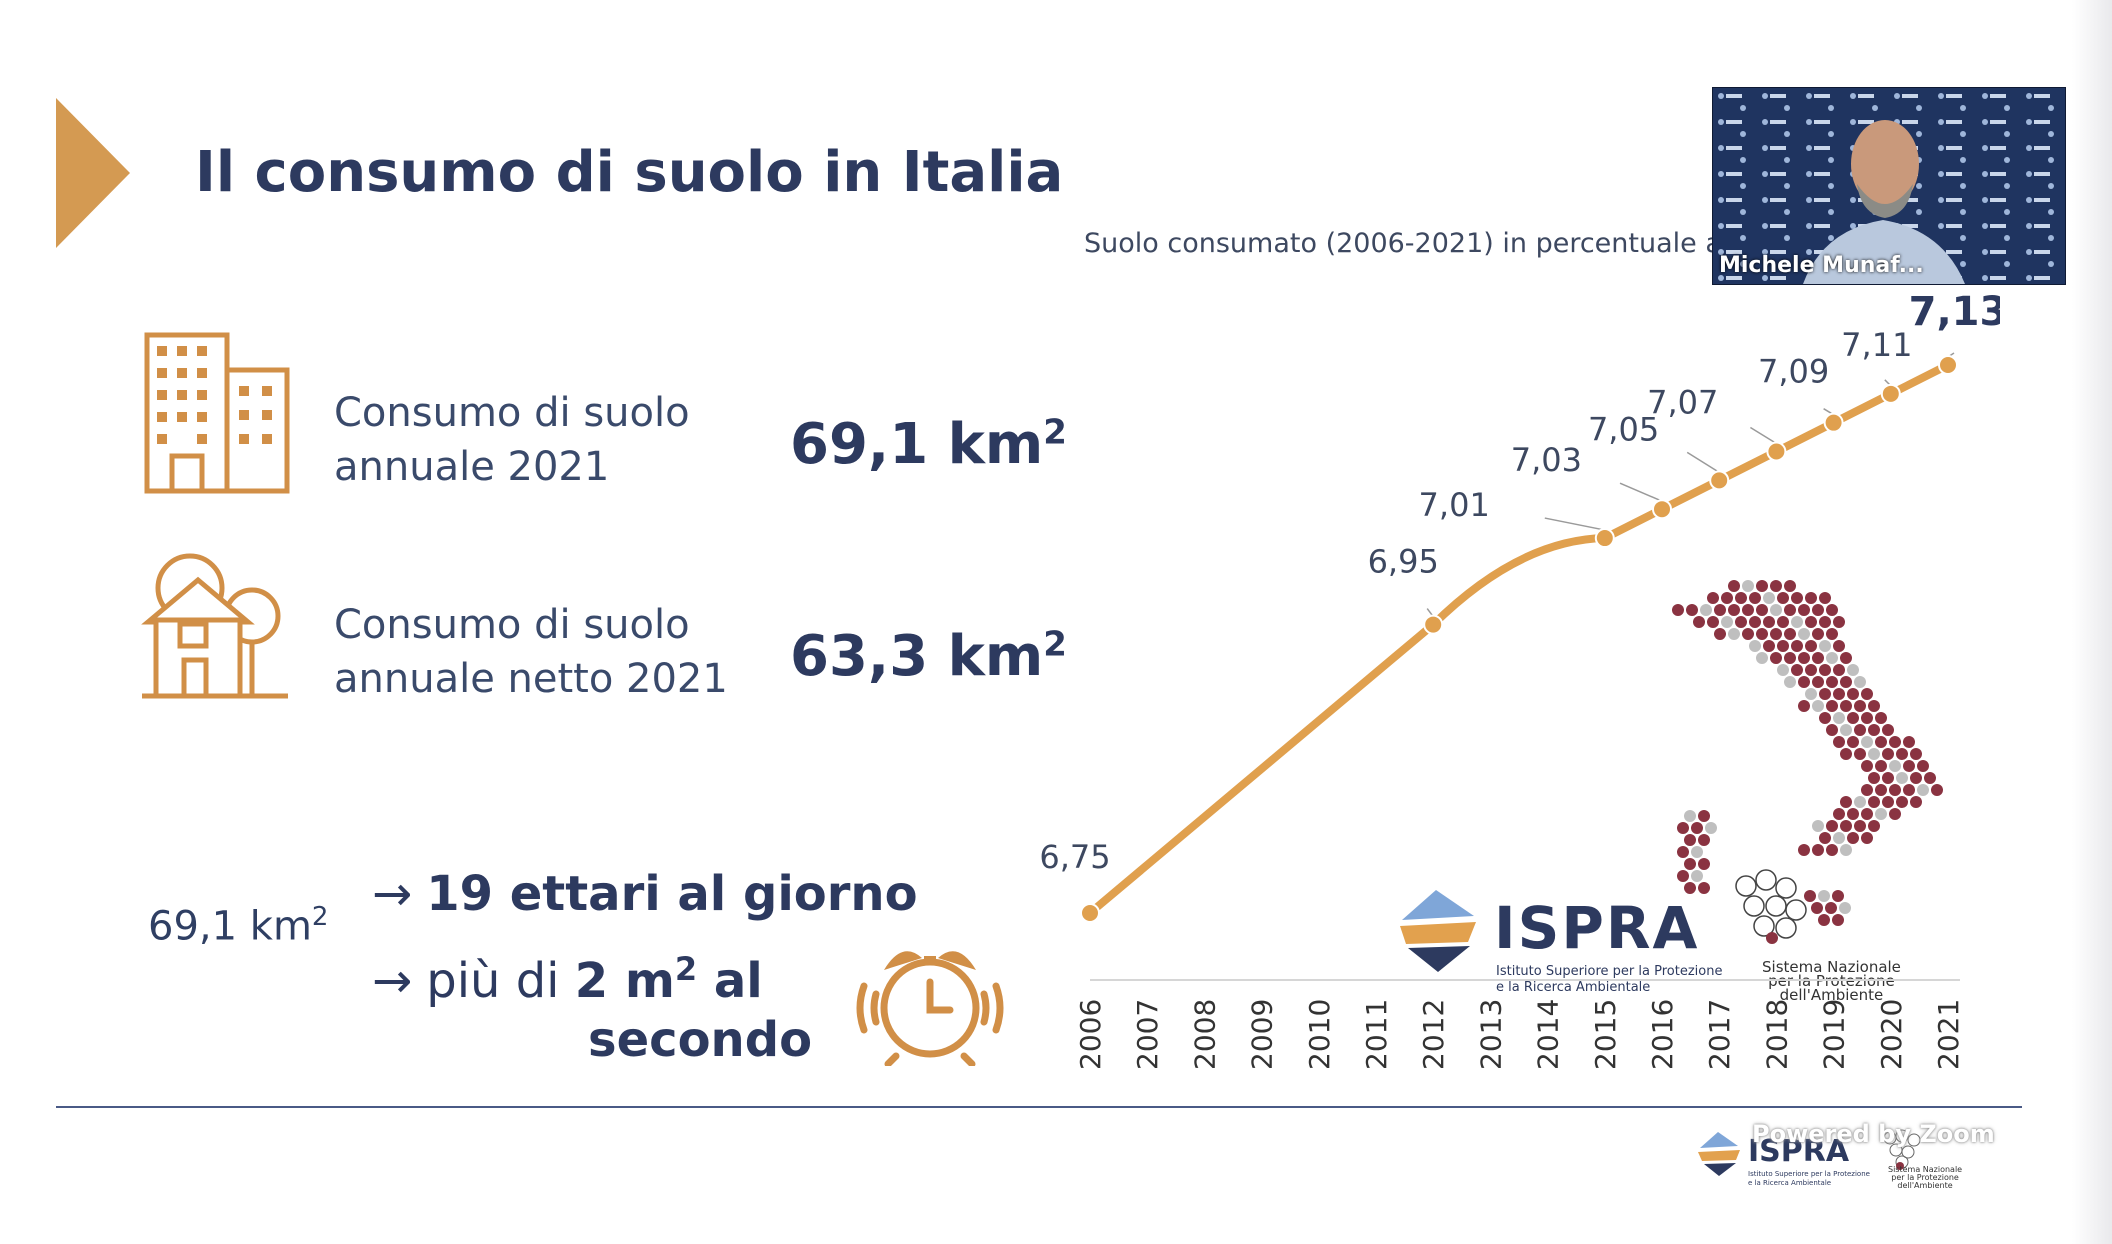  What do you see at coordinates (1490, 1034) in the screenshot?
I see `x-tick-label: 2013` at bounding box center [1490, 1034].